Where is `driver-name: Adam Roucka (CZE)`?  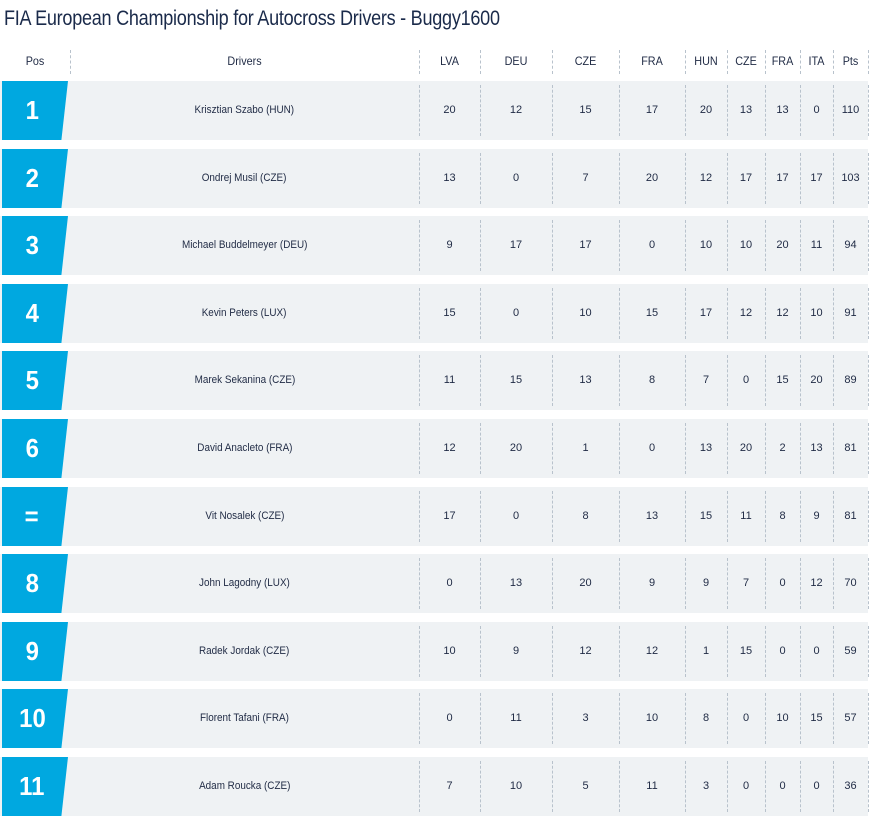 driver-name: Adam Roucka (CZE) is located at coordinates (244, 786).